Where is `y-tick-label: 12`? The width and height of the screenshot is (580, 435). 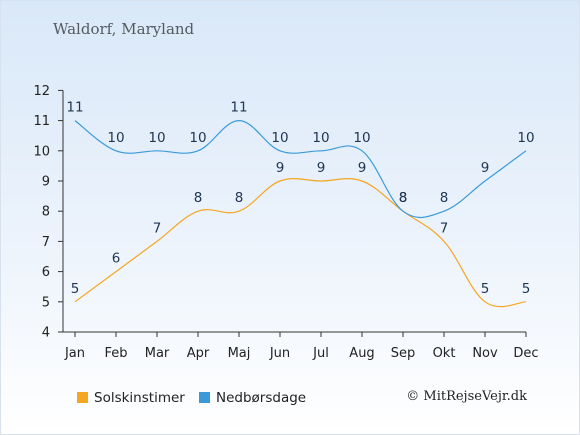 y-tick-label: 12 is located at coordinates (41, 91).